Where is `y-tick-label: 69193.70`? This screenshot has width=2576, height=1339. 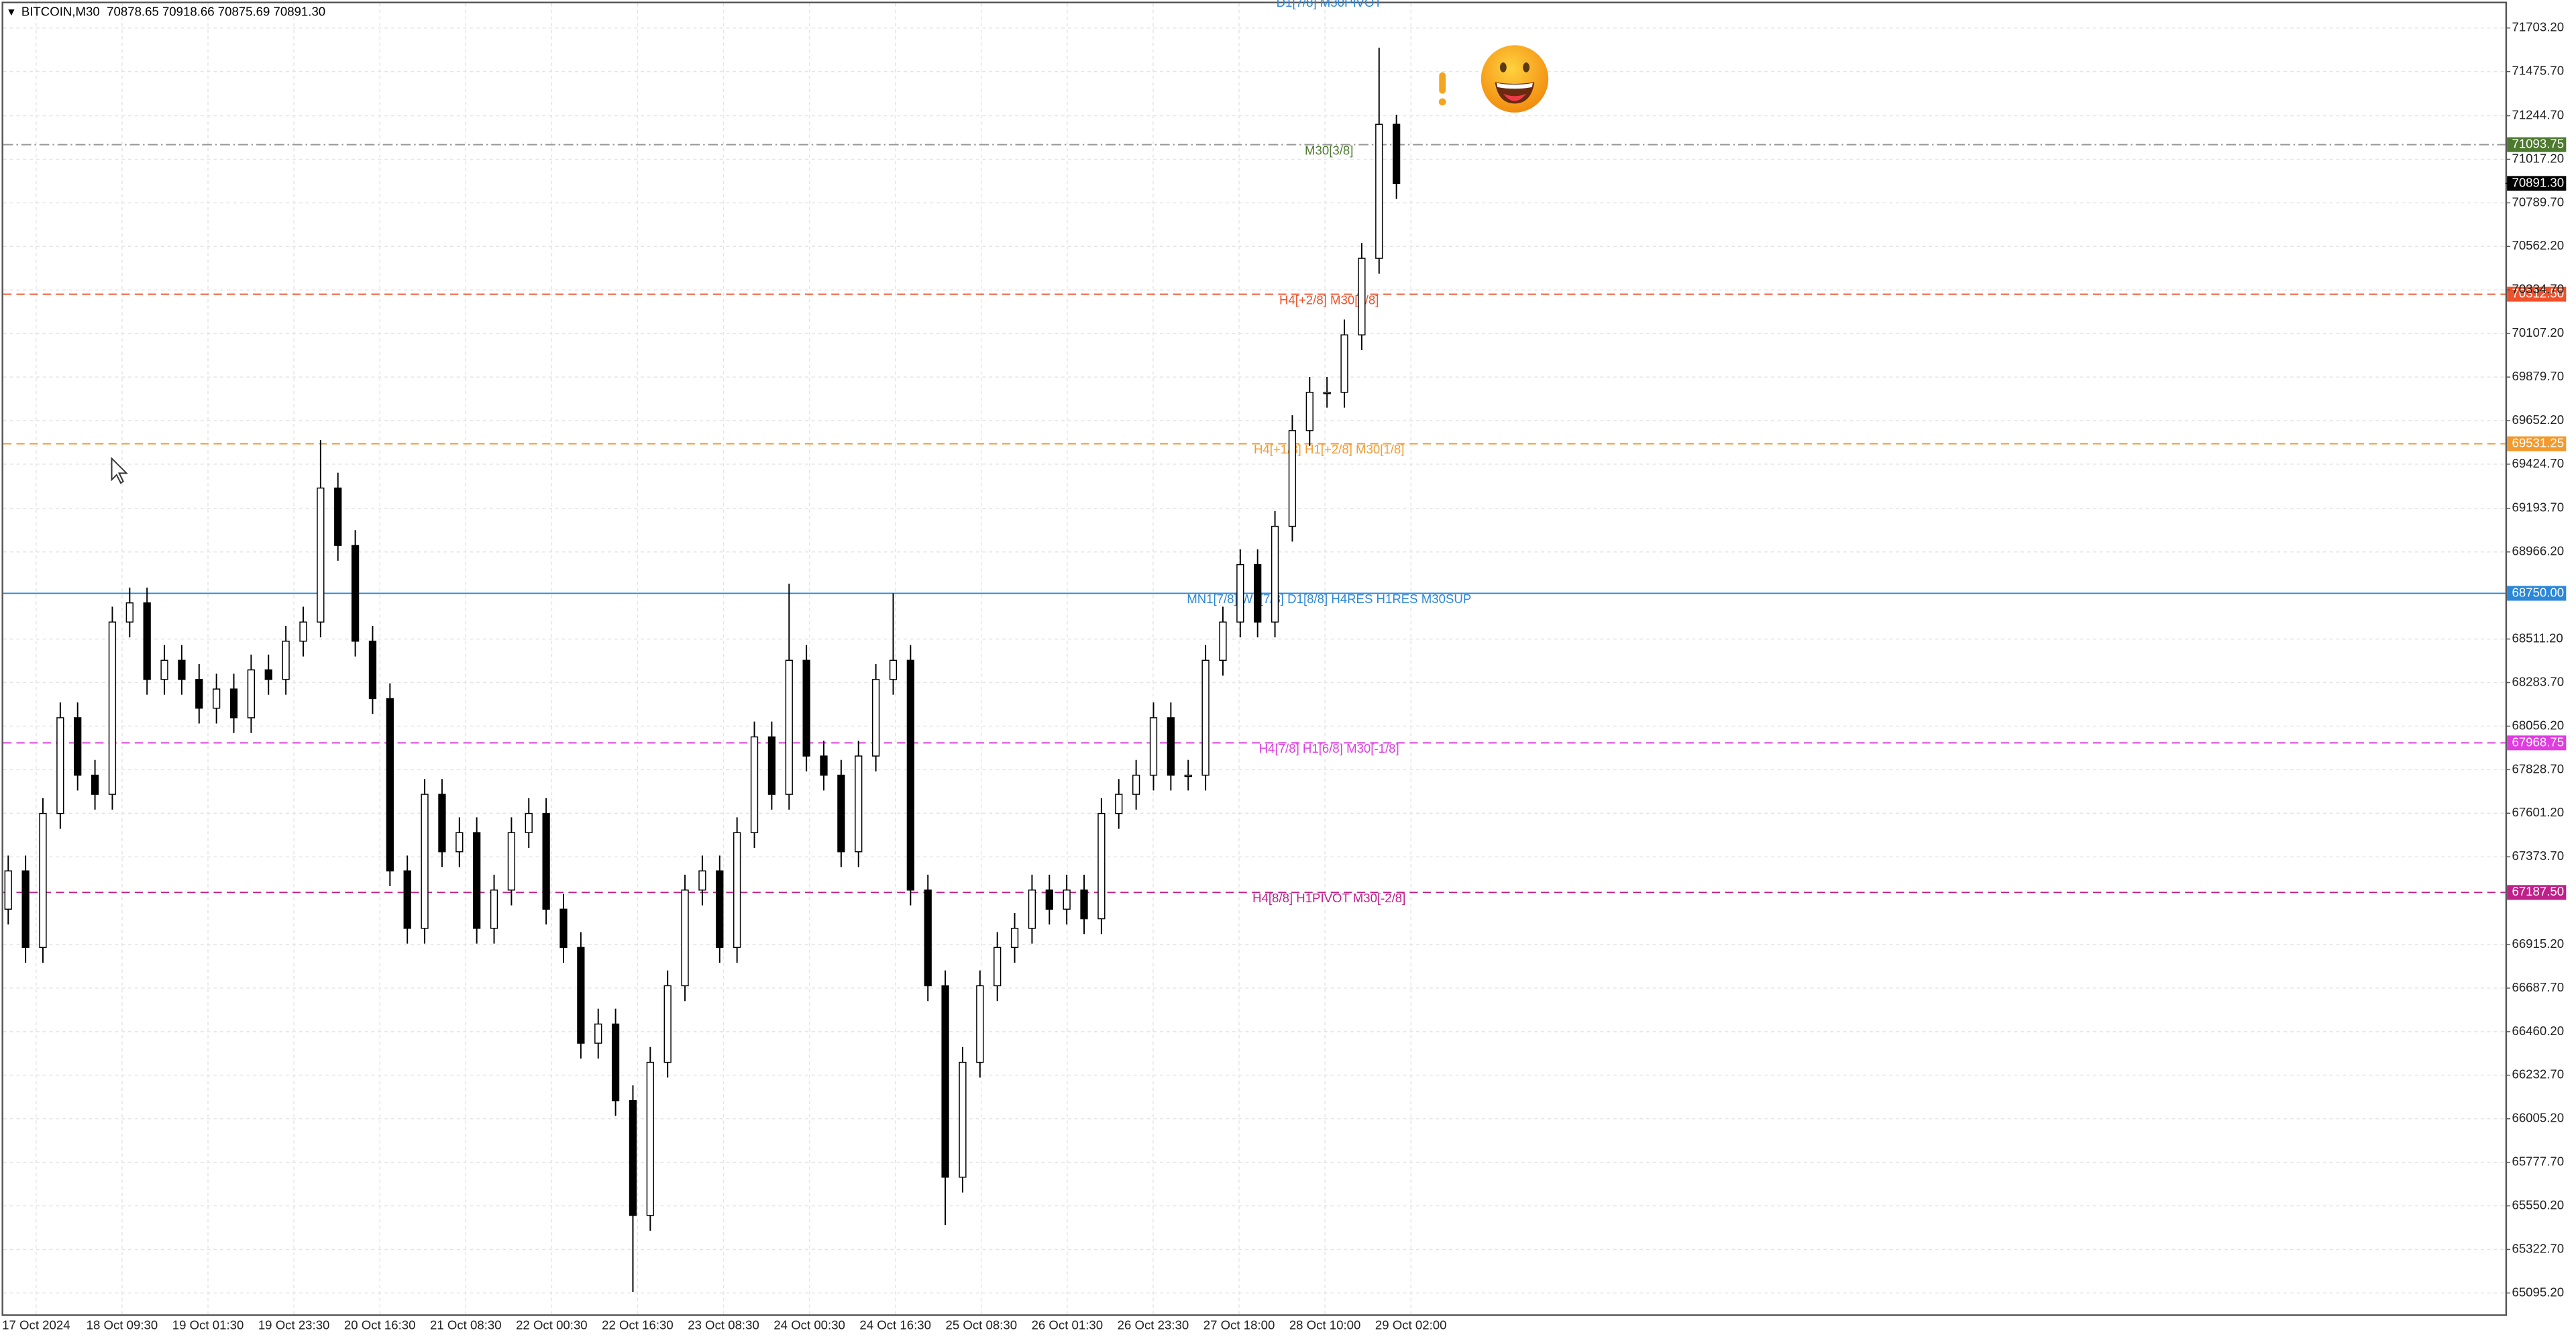
y-tick-label: 69193.70 is located at coordinates (2538, 507).